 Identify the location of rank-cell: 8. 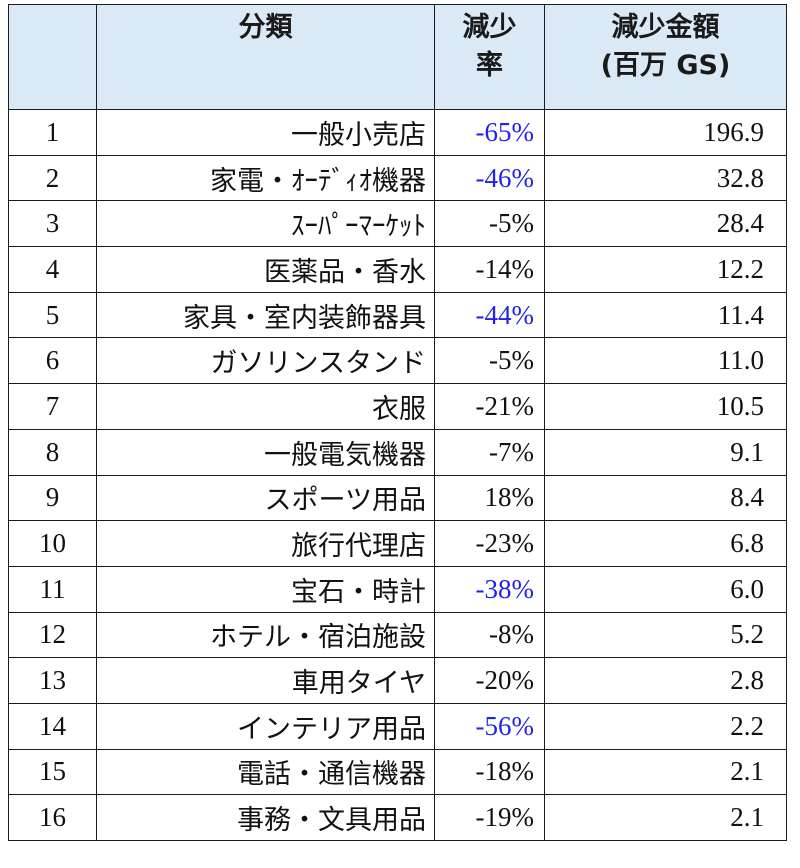
(52, 452).